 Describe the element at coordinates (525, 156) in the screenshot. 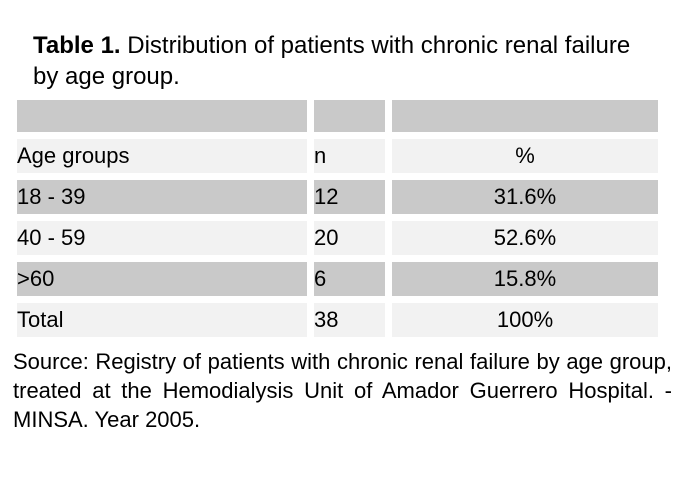

I see `header-percent: %` at that location.